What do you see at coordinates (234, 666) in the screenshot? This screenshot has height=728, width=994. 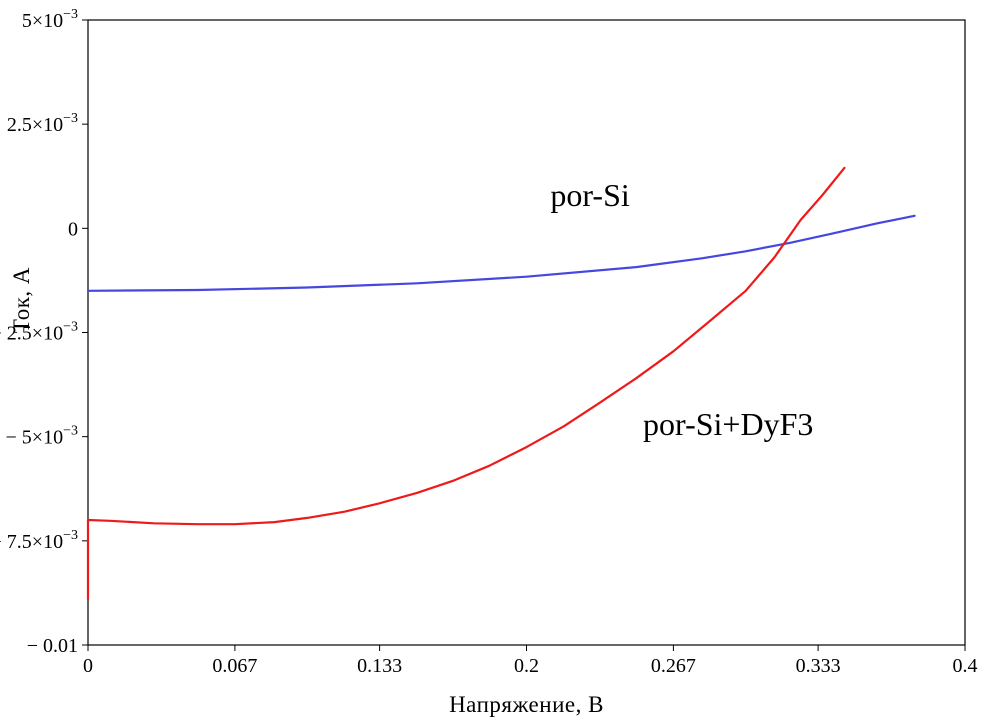 I see `x-axis-tick-label: 0.067` at bounding box center [234, 666].